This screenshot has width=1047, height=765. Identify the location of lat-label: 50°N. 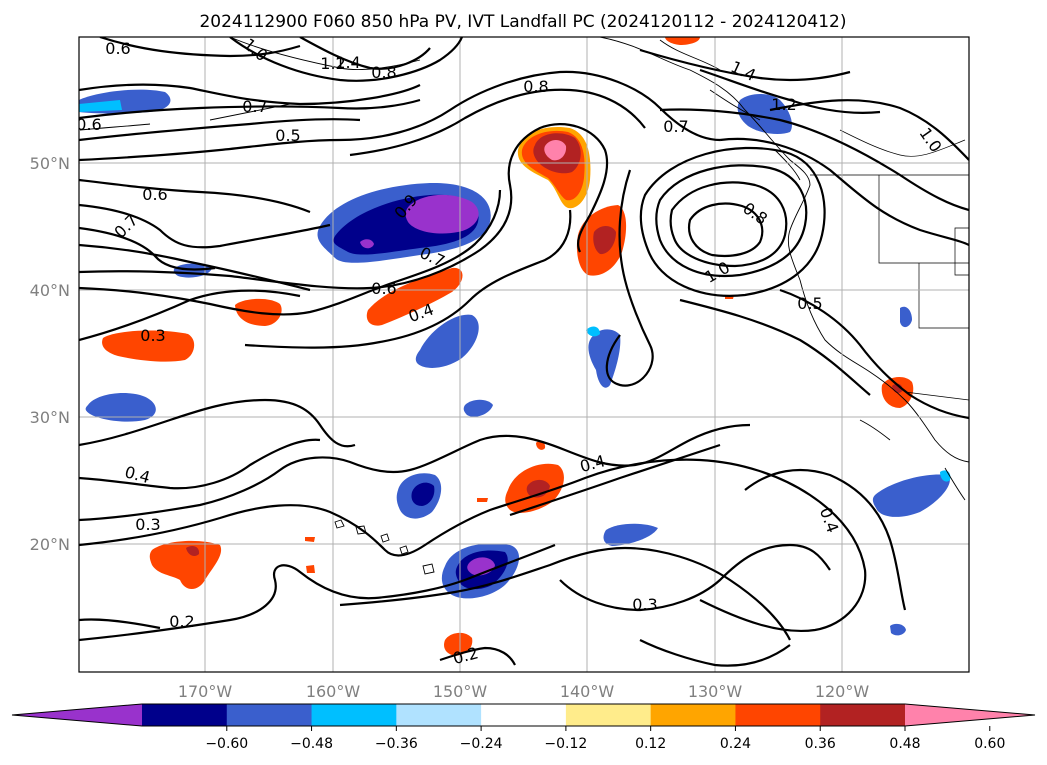
(50, 163).